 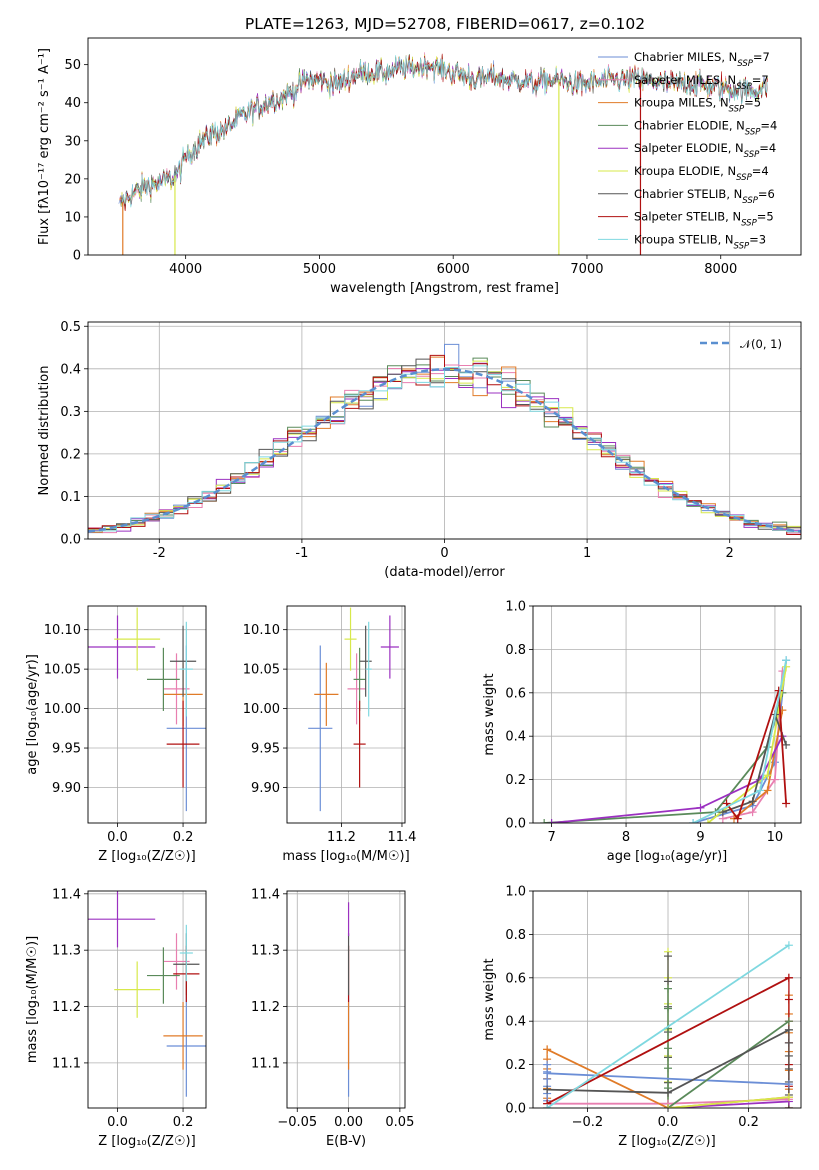 I want to click on x-tick-label: 1, so click(x=587, y=553).